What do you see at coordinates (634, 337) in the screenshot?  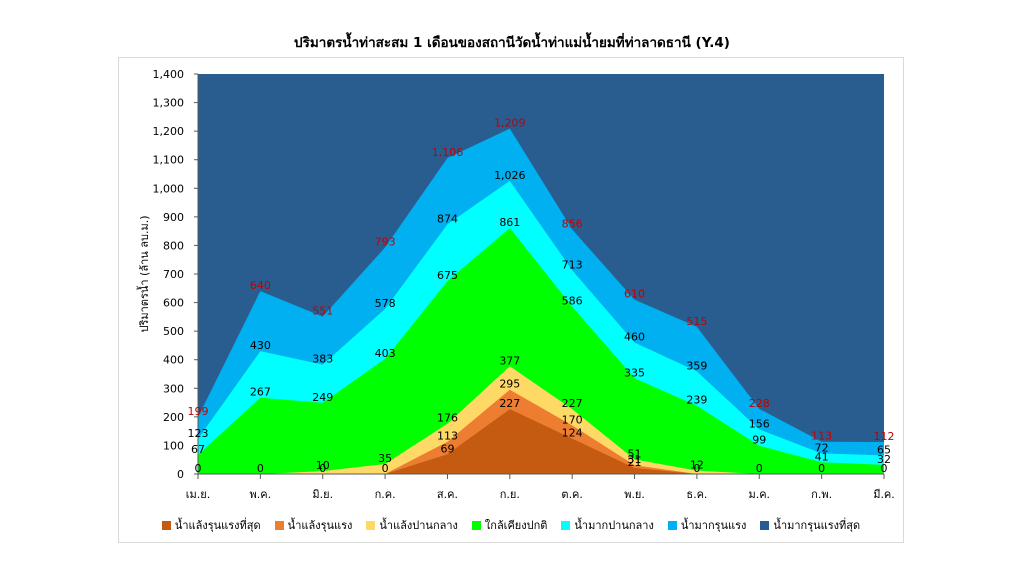 I see `data-label: 460` at bounding box center [634, 337].